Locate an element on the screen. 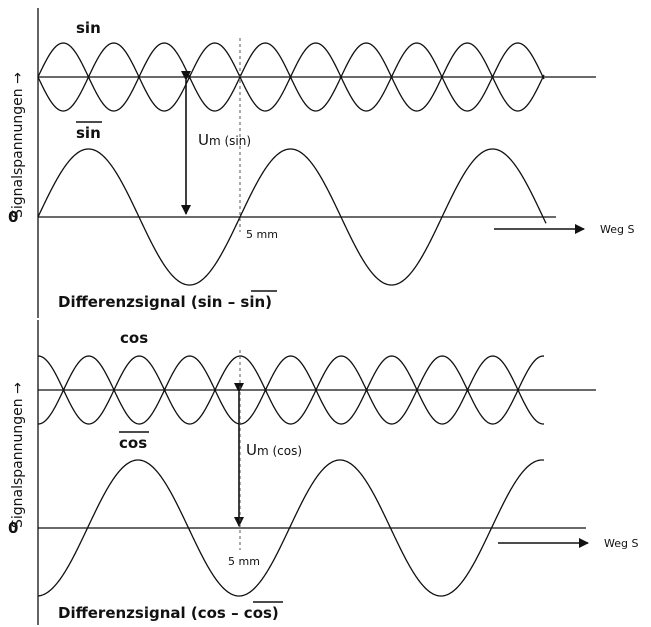  cos-path-label: Weg S is located at coordinates (621, 543).